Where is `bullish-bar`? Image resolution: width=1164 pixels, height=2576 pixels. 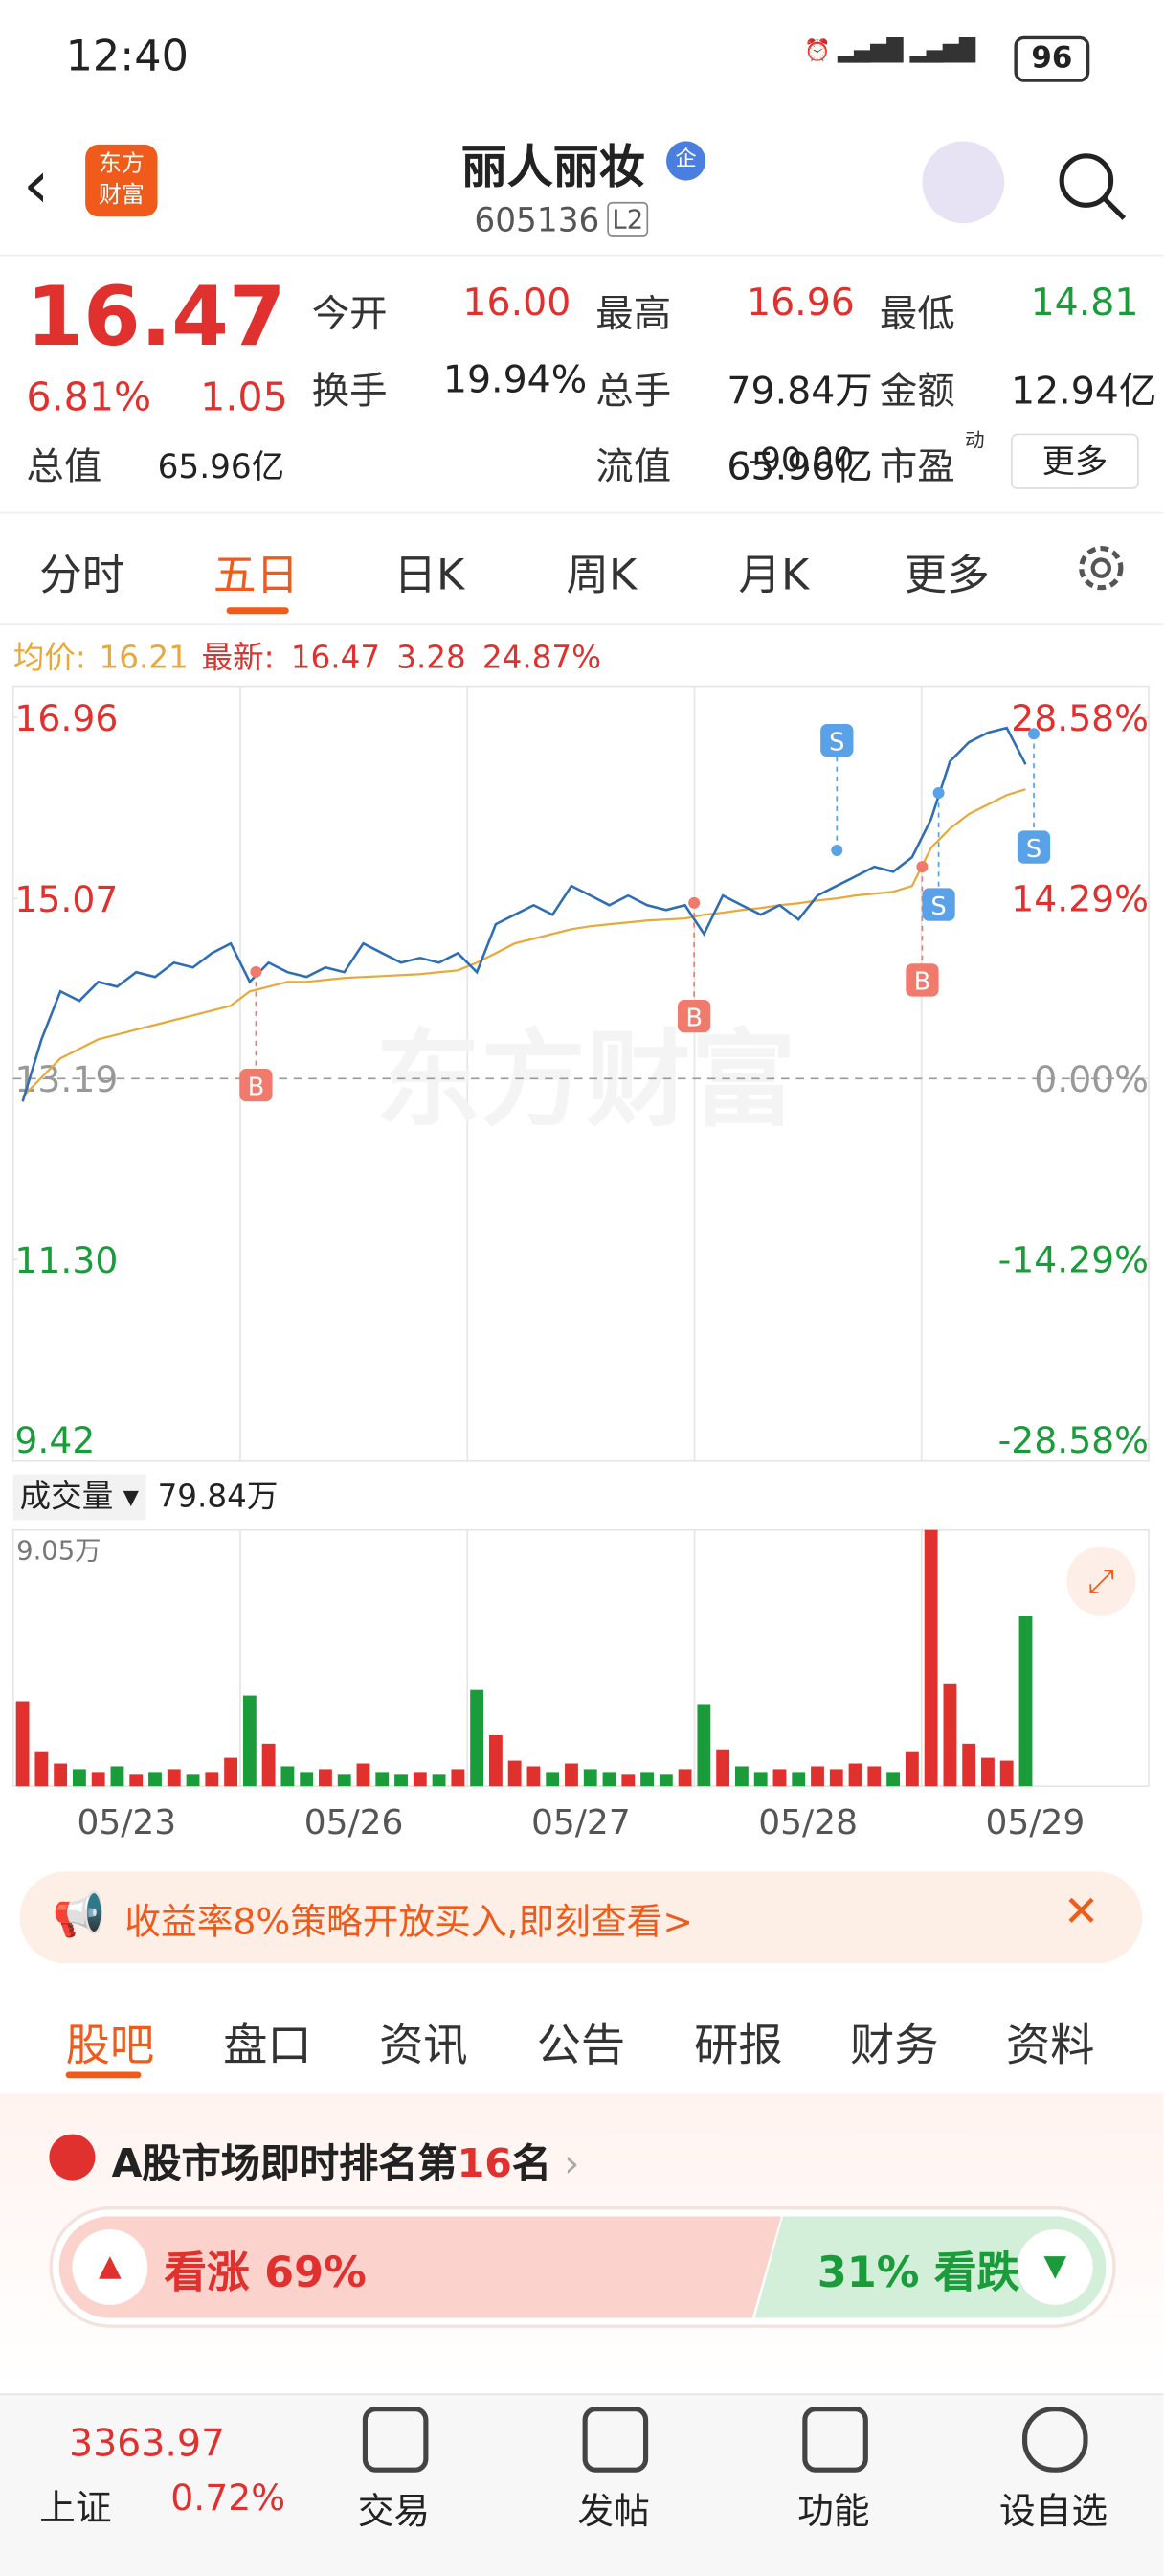
bullish-bar is located at coordinates (420, 2267).